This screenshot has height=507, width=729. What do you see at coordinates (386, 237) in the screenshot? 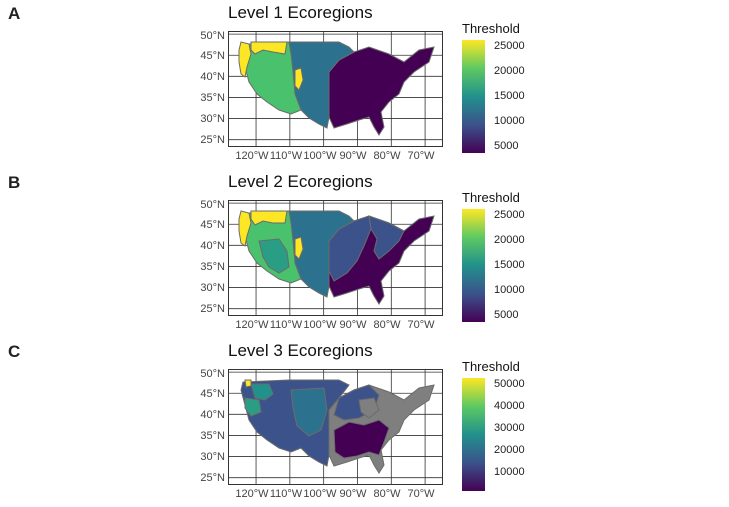
I see `region-appalachian` at bounding box center [386, 237].